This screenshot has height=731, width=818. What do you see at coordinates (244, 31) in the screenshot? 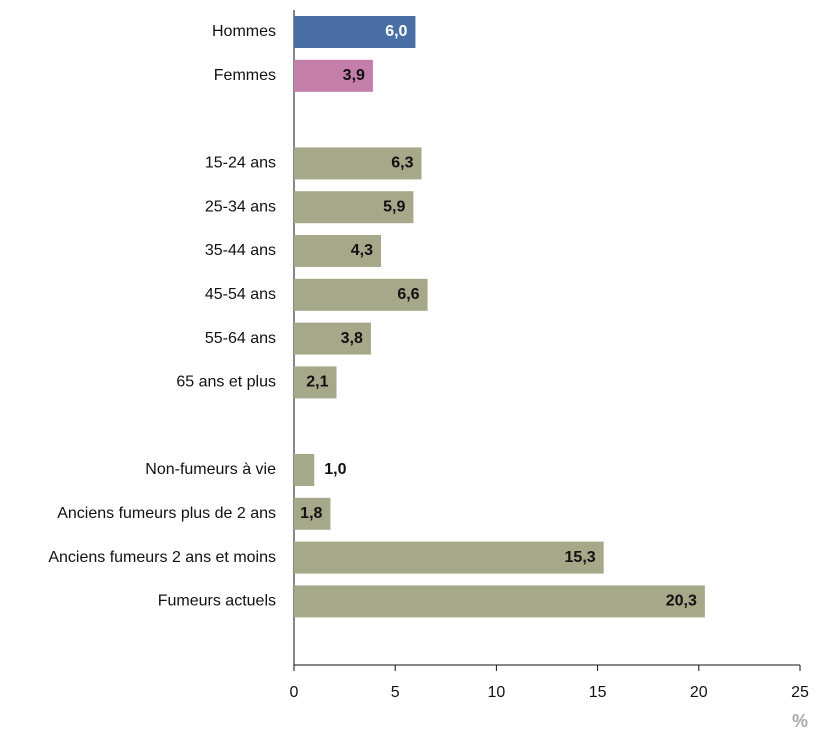
I see `y-tick-label: Hommes` at bounding box center [244, 31].